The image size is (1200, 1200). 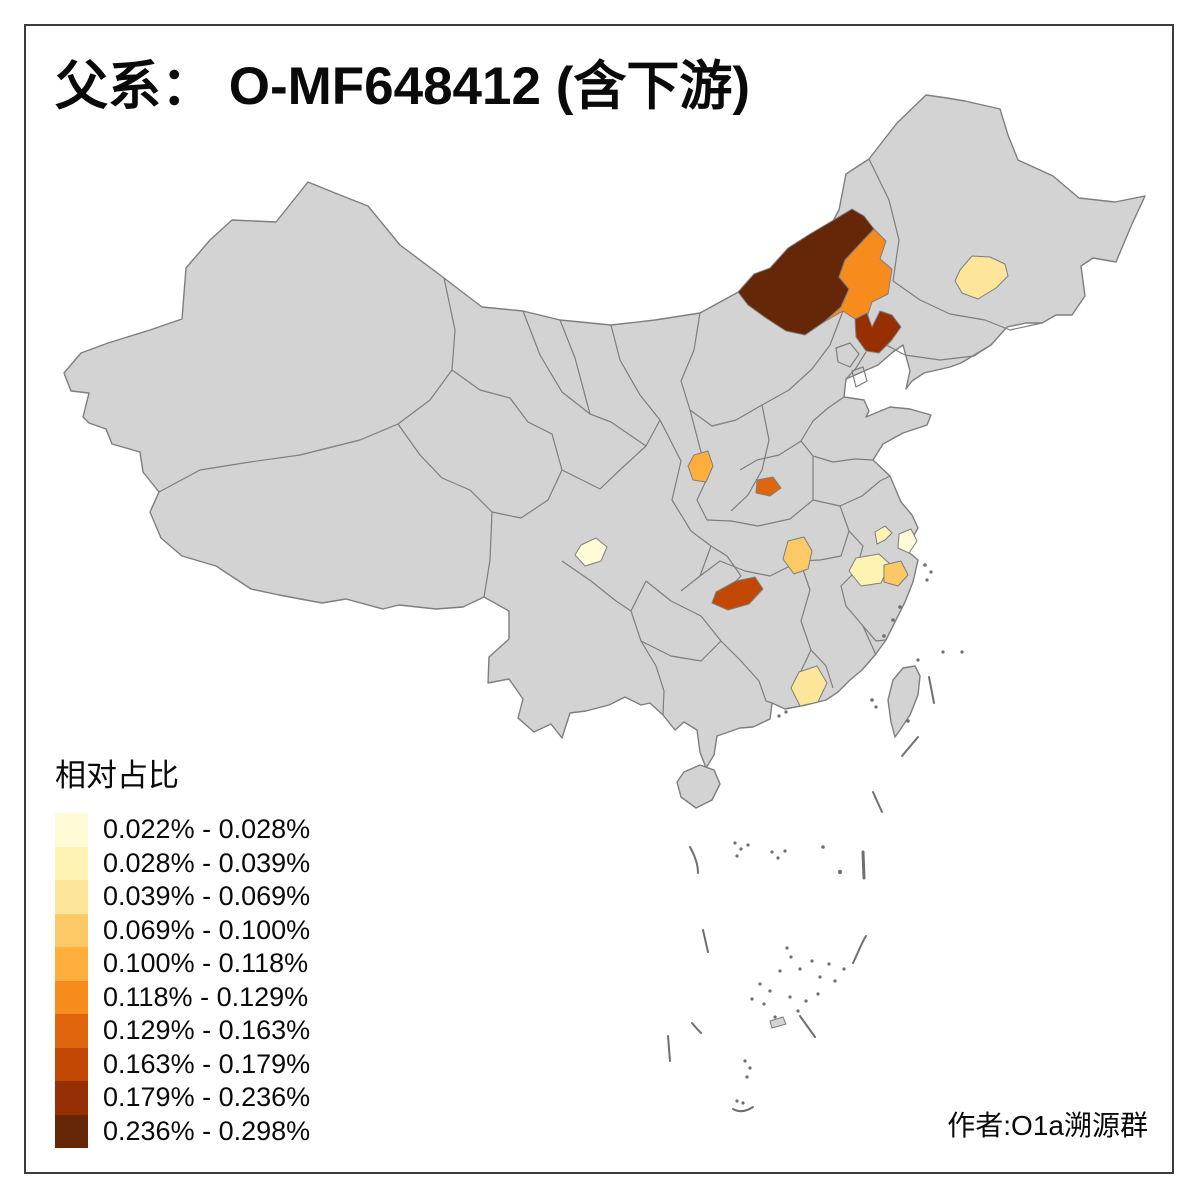 I want to click on sea-islands-and-dashes, so click(x=815, y=838).